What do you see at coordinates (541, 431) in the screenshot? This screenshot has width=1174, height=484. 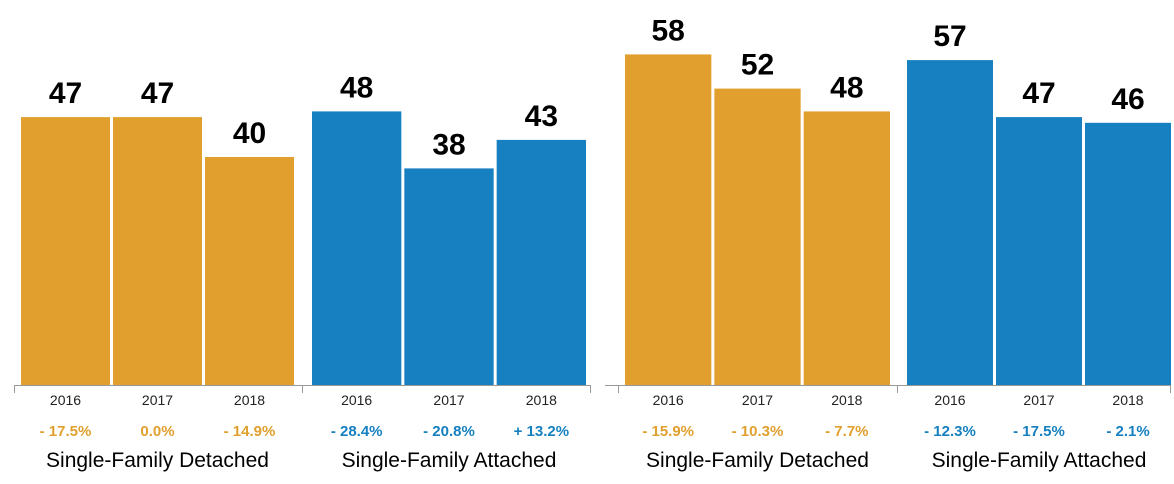 I see `percent-change-label: + 13.2%` at bounding box center [541, 431].